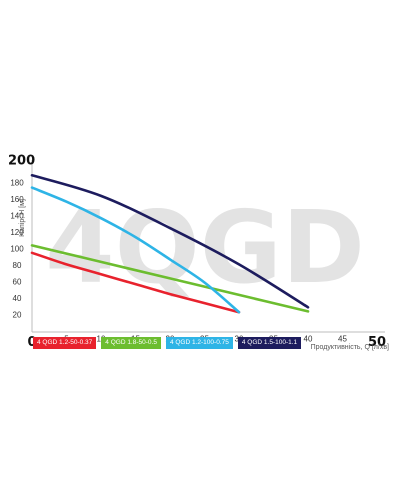  Describe the element at coordinates (17, 265) in the screenshot. I see `y-tick-label: 80` at that location.